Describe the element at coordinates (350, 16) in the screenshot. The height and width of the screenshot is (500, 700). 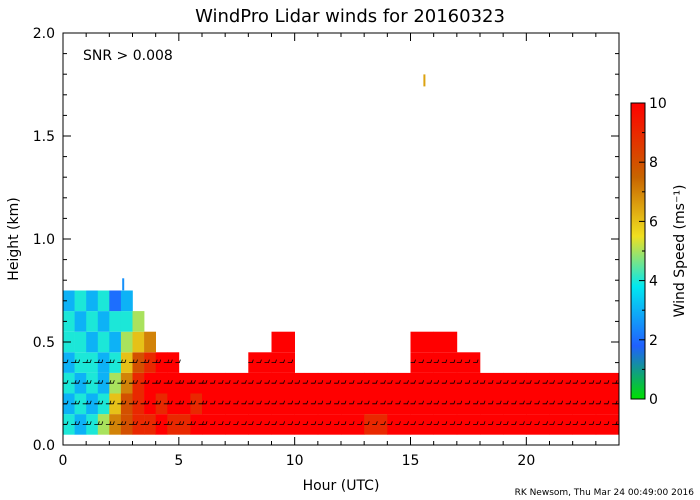
I see `chart-title: WindPro Lidar winds for 20160323` at that location.